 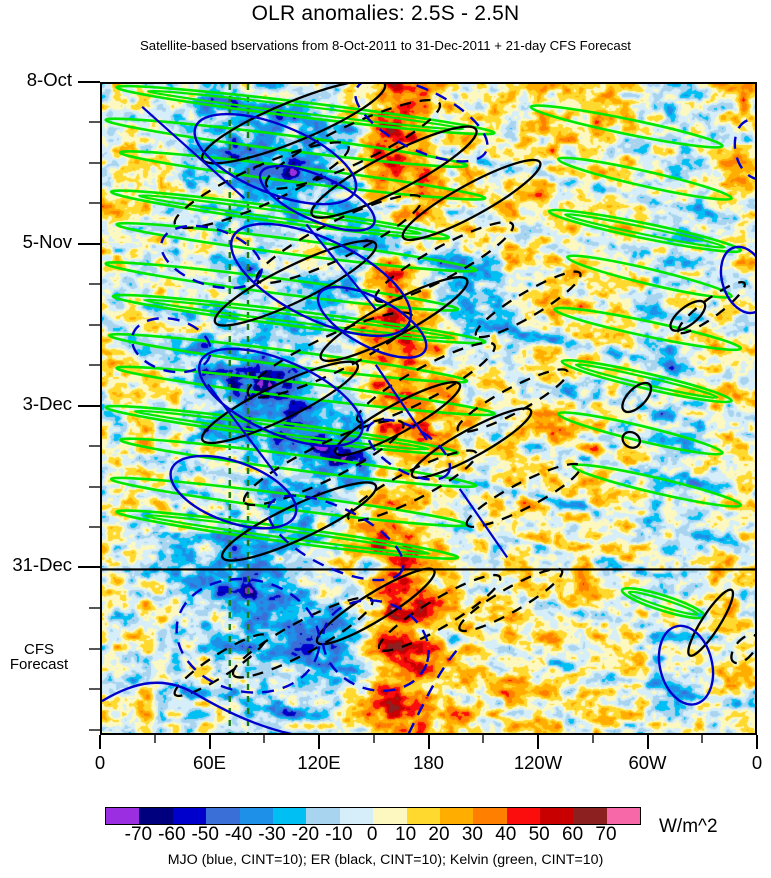 I want to click on x-axis-label-60w: 60W, so click(x=647, y=762).